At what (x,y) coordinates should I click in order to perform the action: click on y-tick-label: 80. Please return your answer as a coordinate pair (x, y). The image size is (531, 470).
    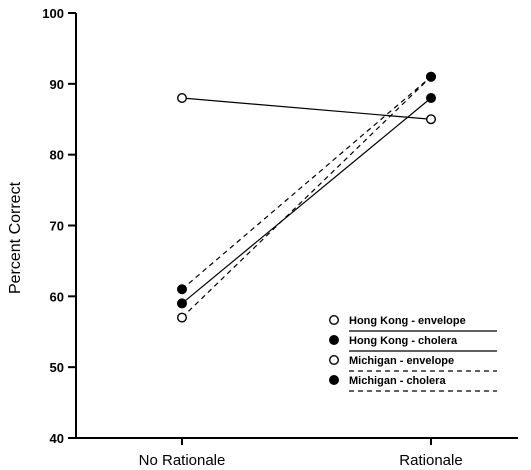
    Looking at the image, I should click on (57, 155).